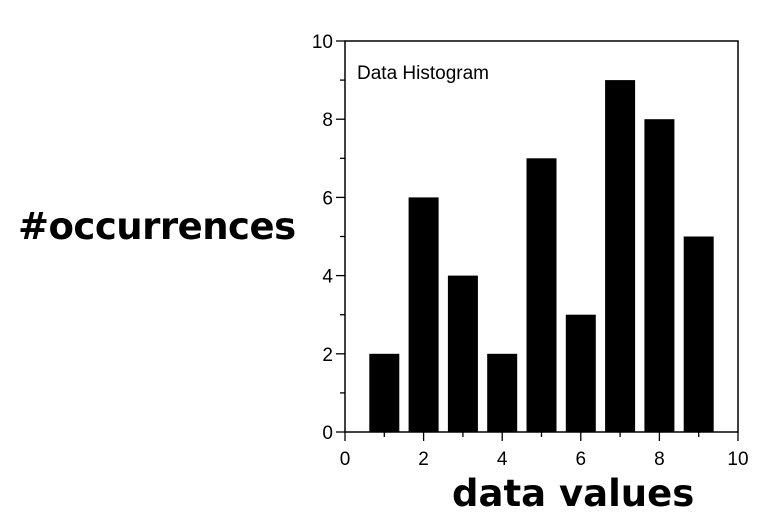 This screenshot has height=523, width=767. What do you see at coordinates (345, 459) in the screenshot?
I see `x-tick-label: 0` at bounding box center [345, 459].